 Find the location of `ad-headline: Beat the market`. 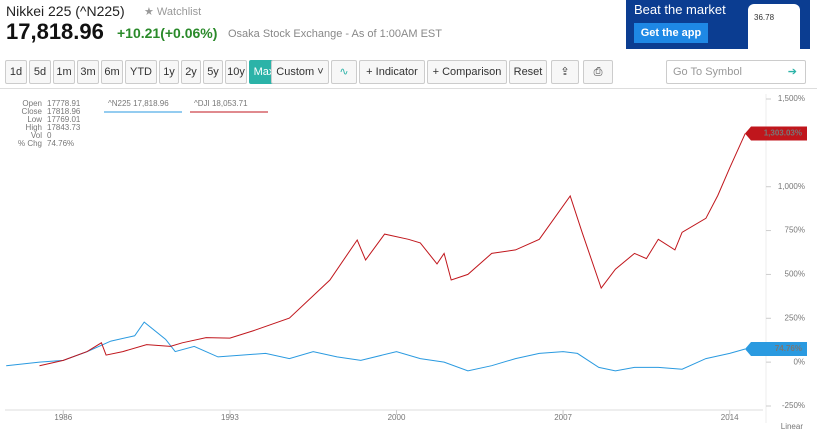

ad-headline: Beat the market is located at coordinates (680, 9).